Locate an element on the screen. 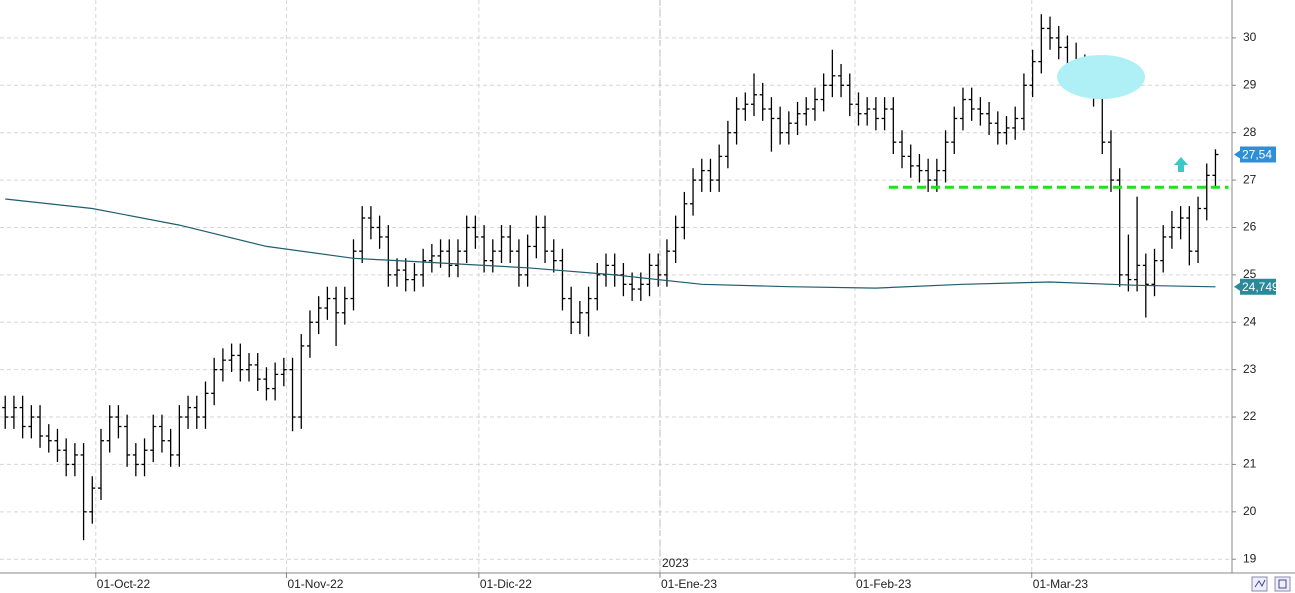 This screenshot has height=593, width=1295. y-tick-label: 22 is located at coordinates (1250, 416).